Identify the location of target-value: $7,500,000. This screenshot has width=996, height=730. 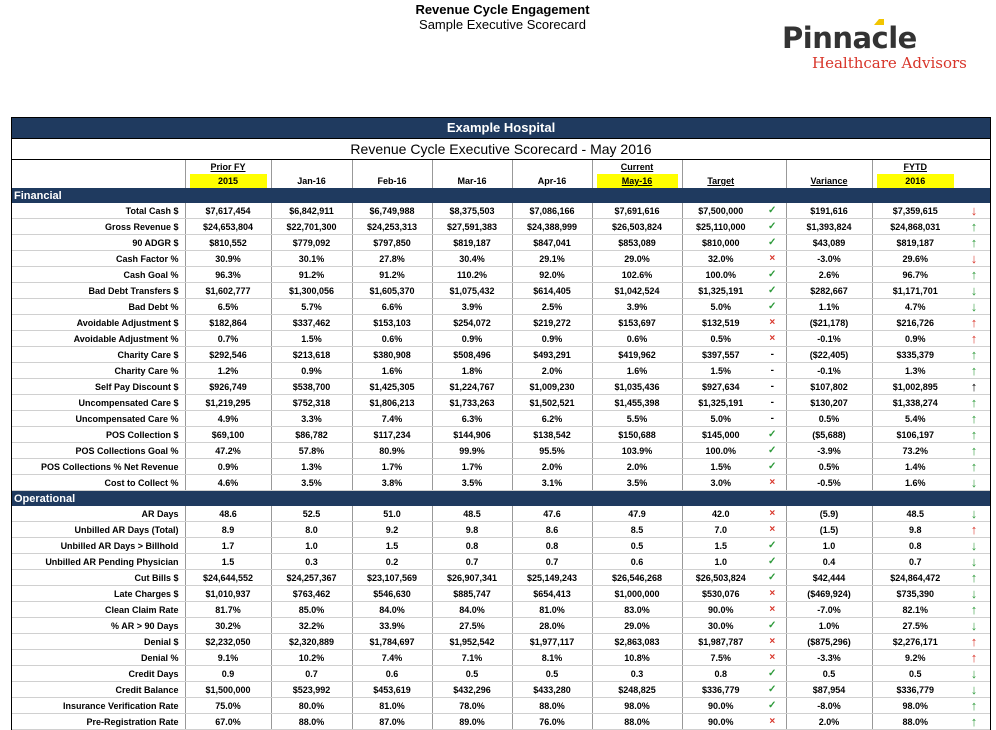
(720, 211).